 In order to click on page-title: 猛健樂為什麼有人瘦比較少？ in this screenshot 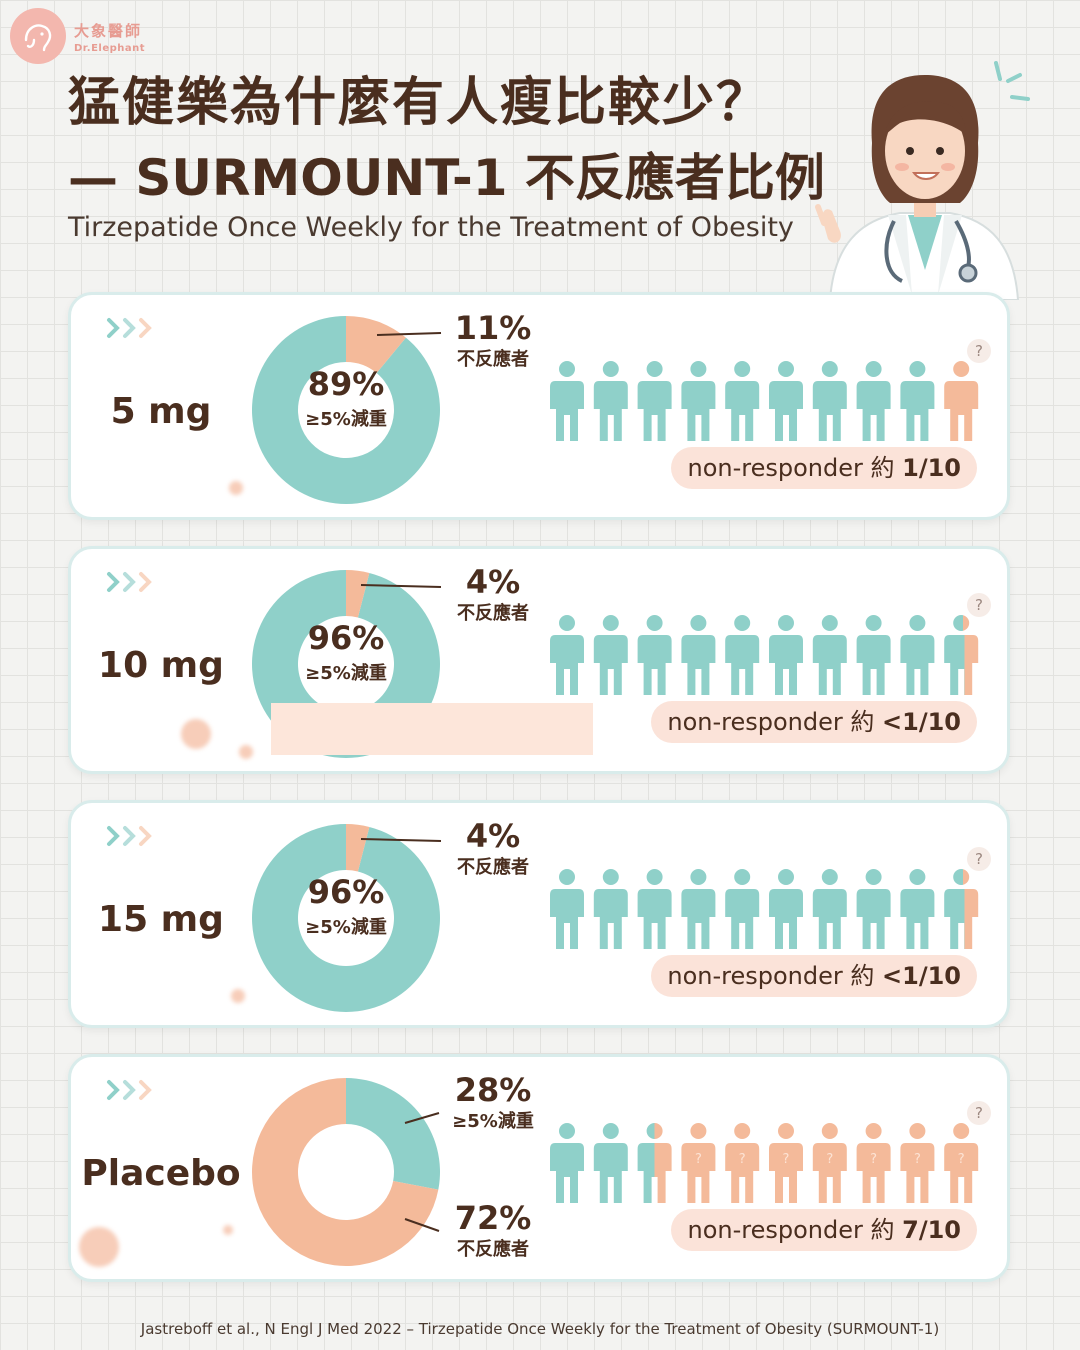, I will do `click(419, 103)`.